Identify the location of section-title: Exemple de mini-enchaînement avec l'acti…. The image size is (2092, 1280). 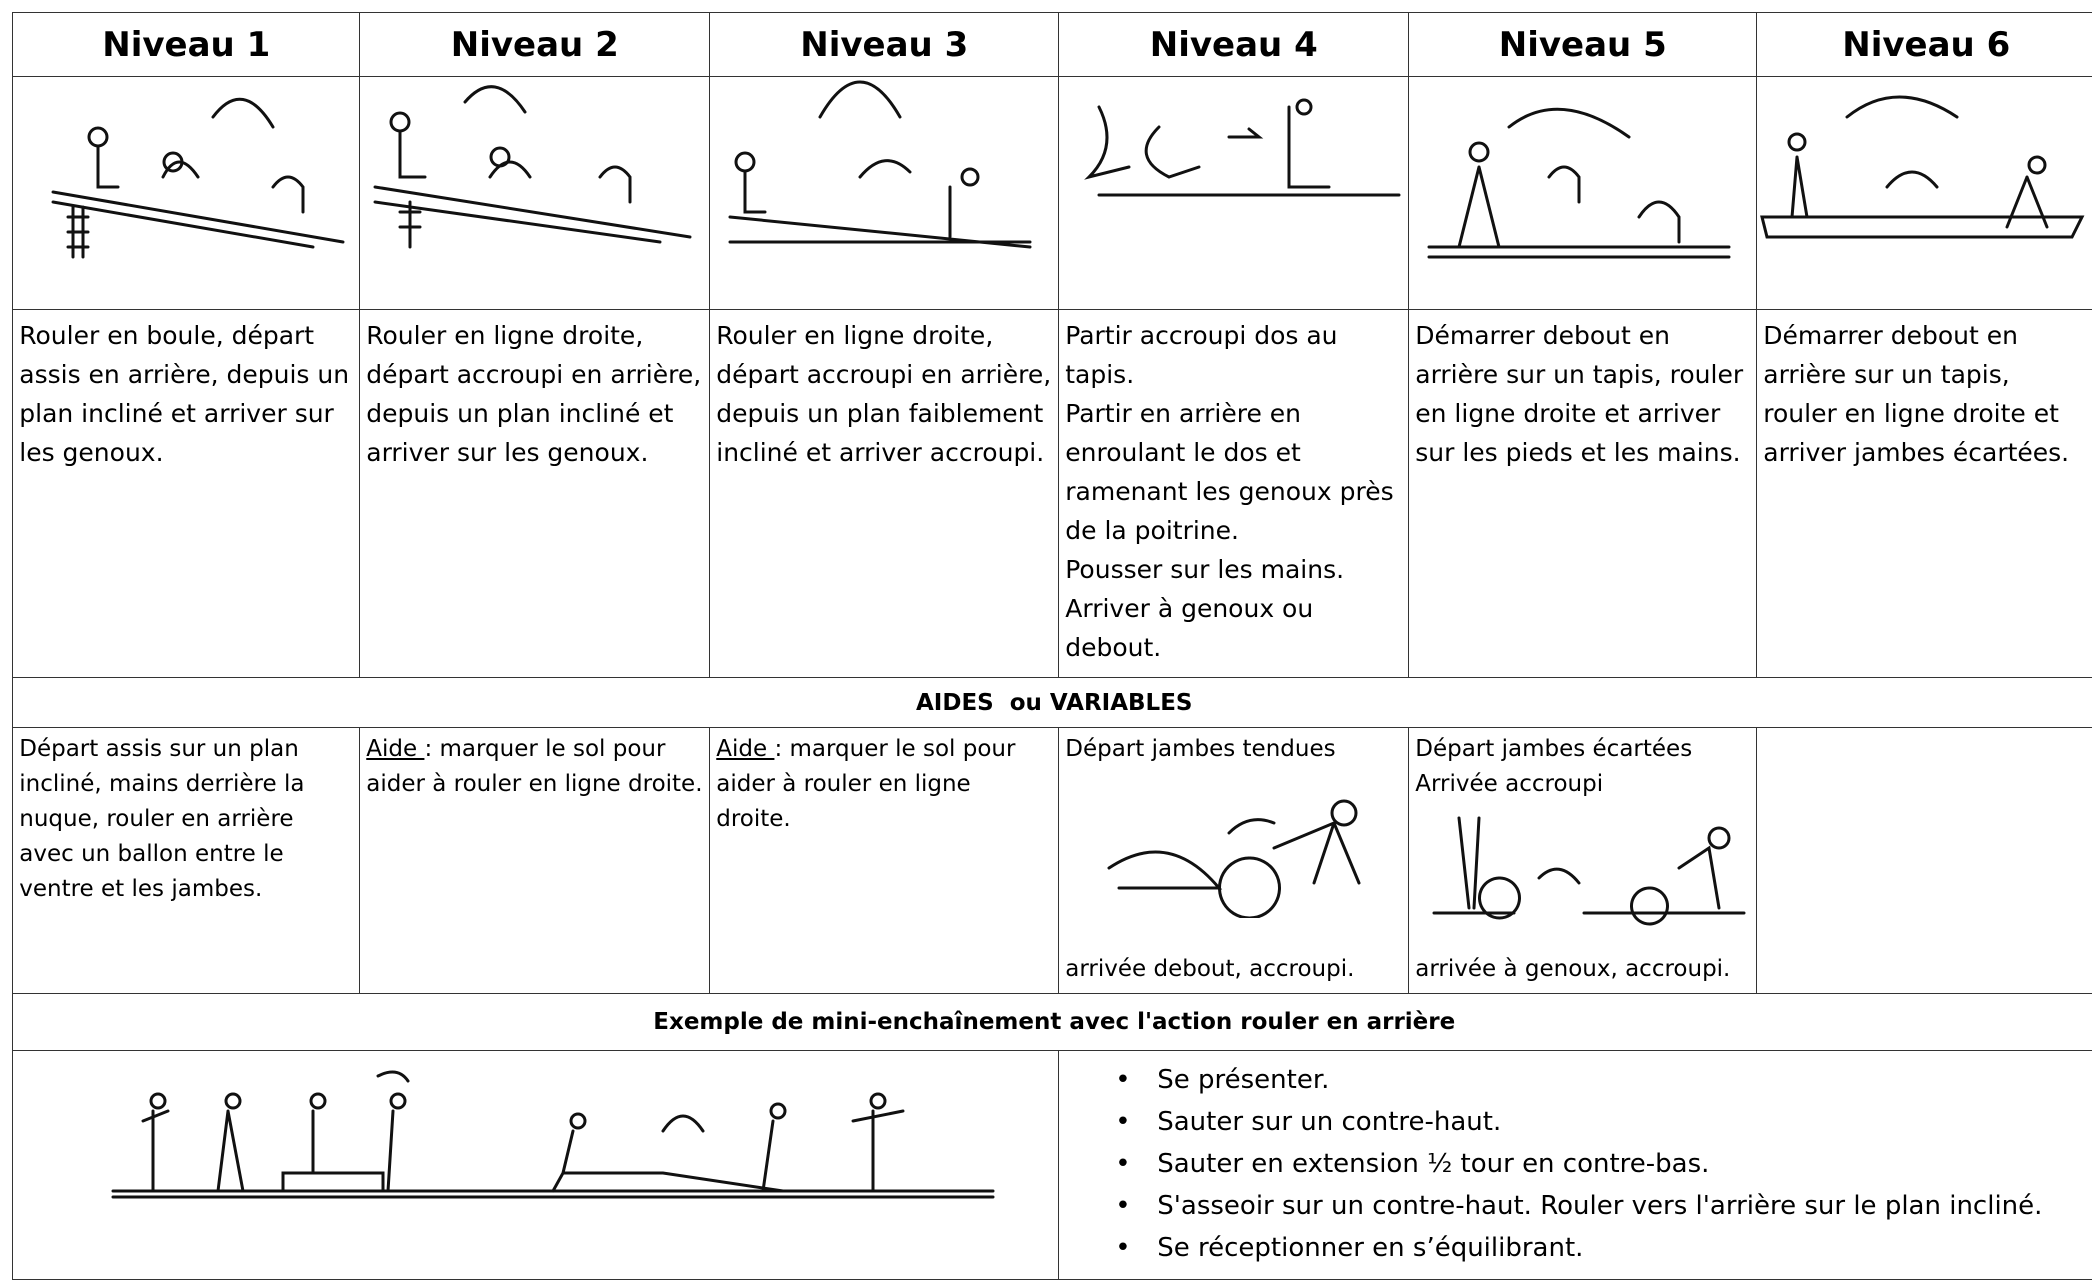
(1052, 1022).